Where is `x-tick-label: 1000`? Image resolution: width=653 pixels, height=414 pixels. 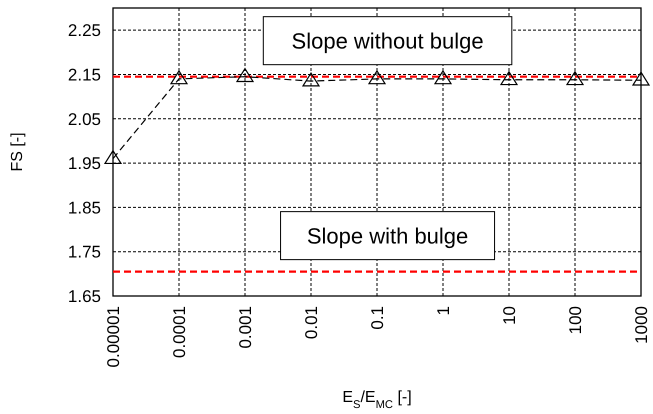 x-tick-label: 1000 is located at coordinates (641, 325).